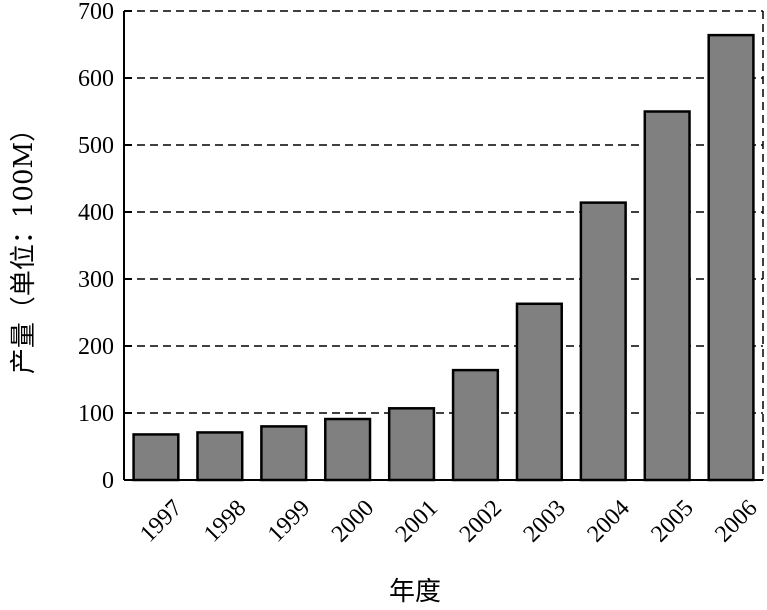  Describe the element at coordinates (736, 521) in the screenshot. I see `x-tick-label: 2006` at that location.